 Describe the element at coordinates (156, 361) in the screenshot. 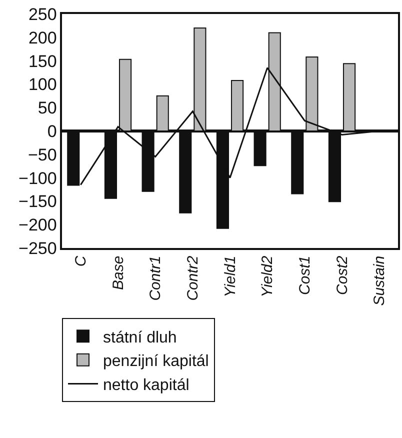

I see `legend-label: penzijní kapitál` at that location.